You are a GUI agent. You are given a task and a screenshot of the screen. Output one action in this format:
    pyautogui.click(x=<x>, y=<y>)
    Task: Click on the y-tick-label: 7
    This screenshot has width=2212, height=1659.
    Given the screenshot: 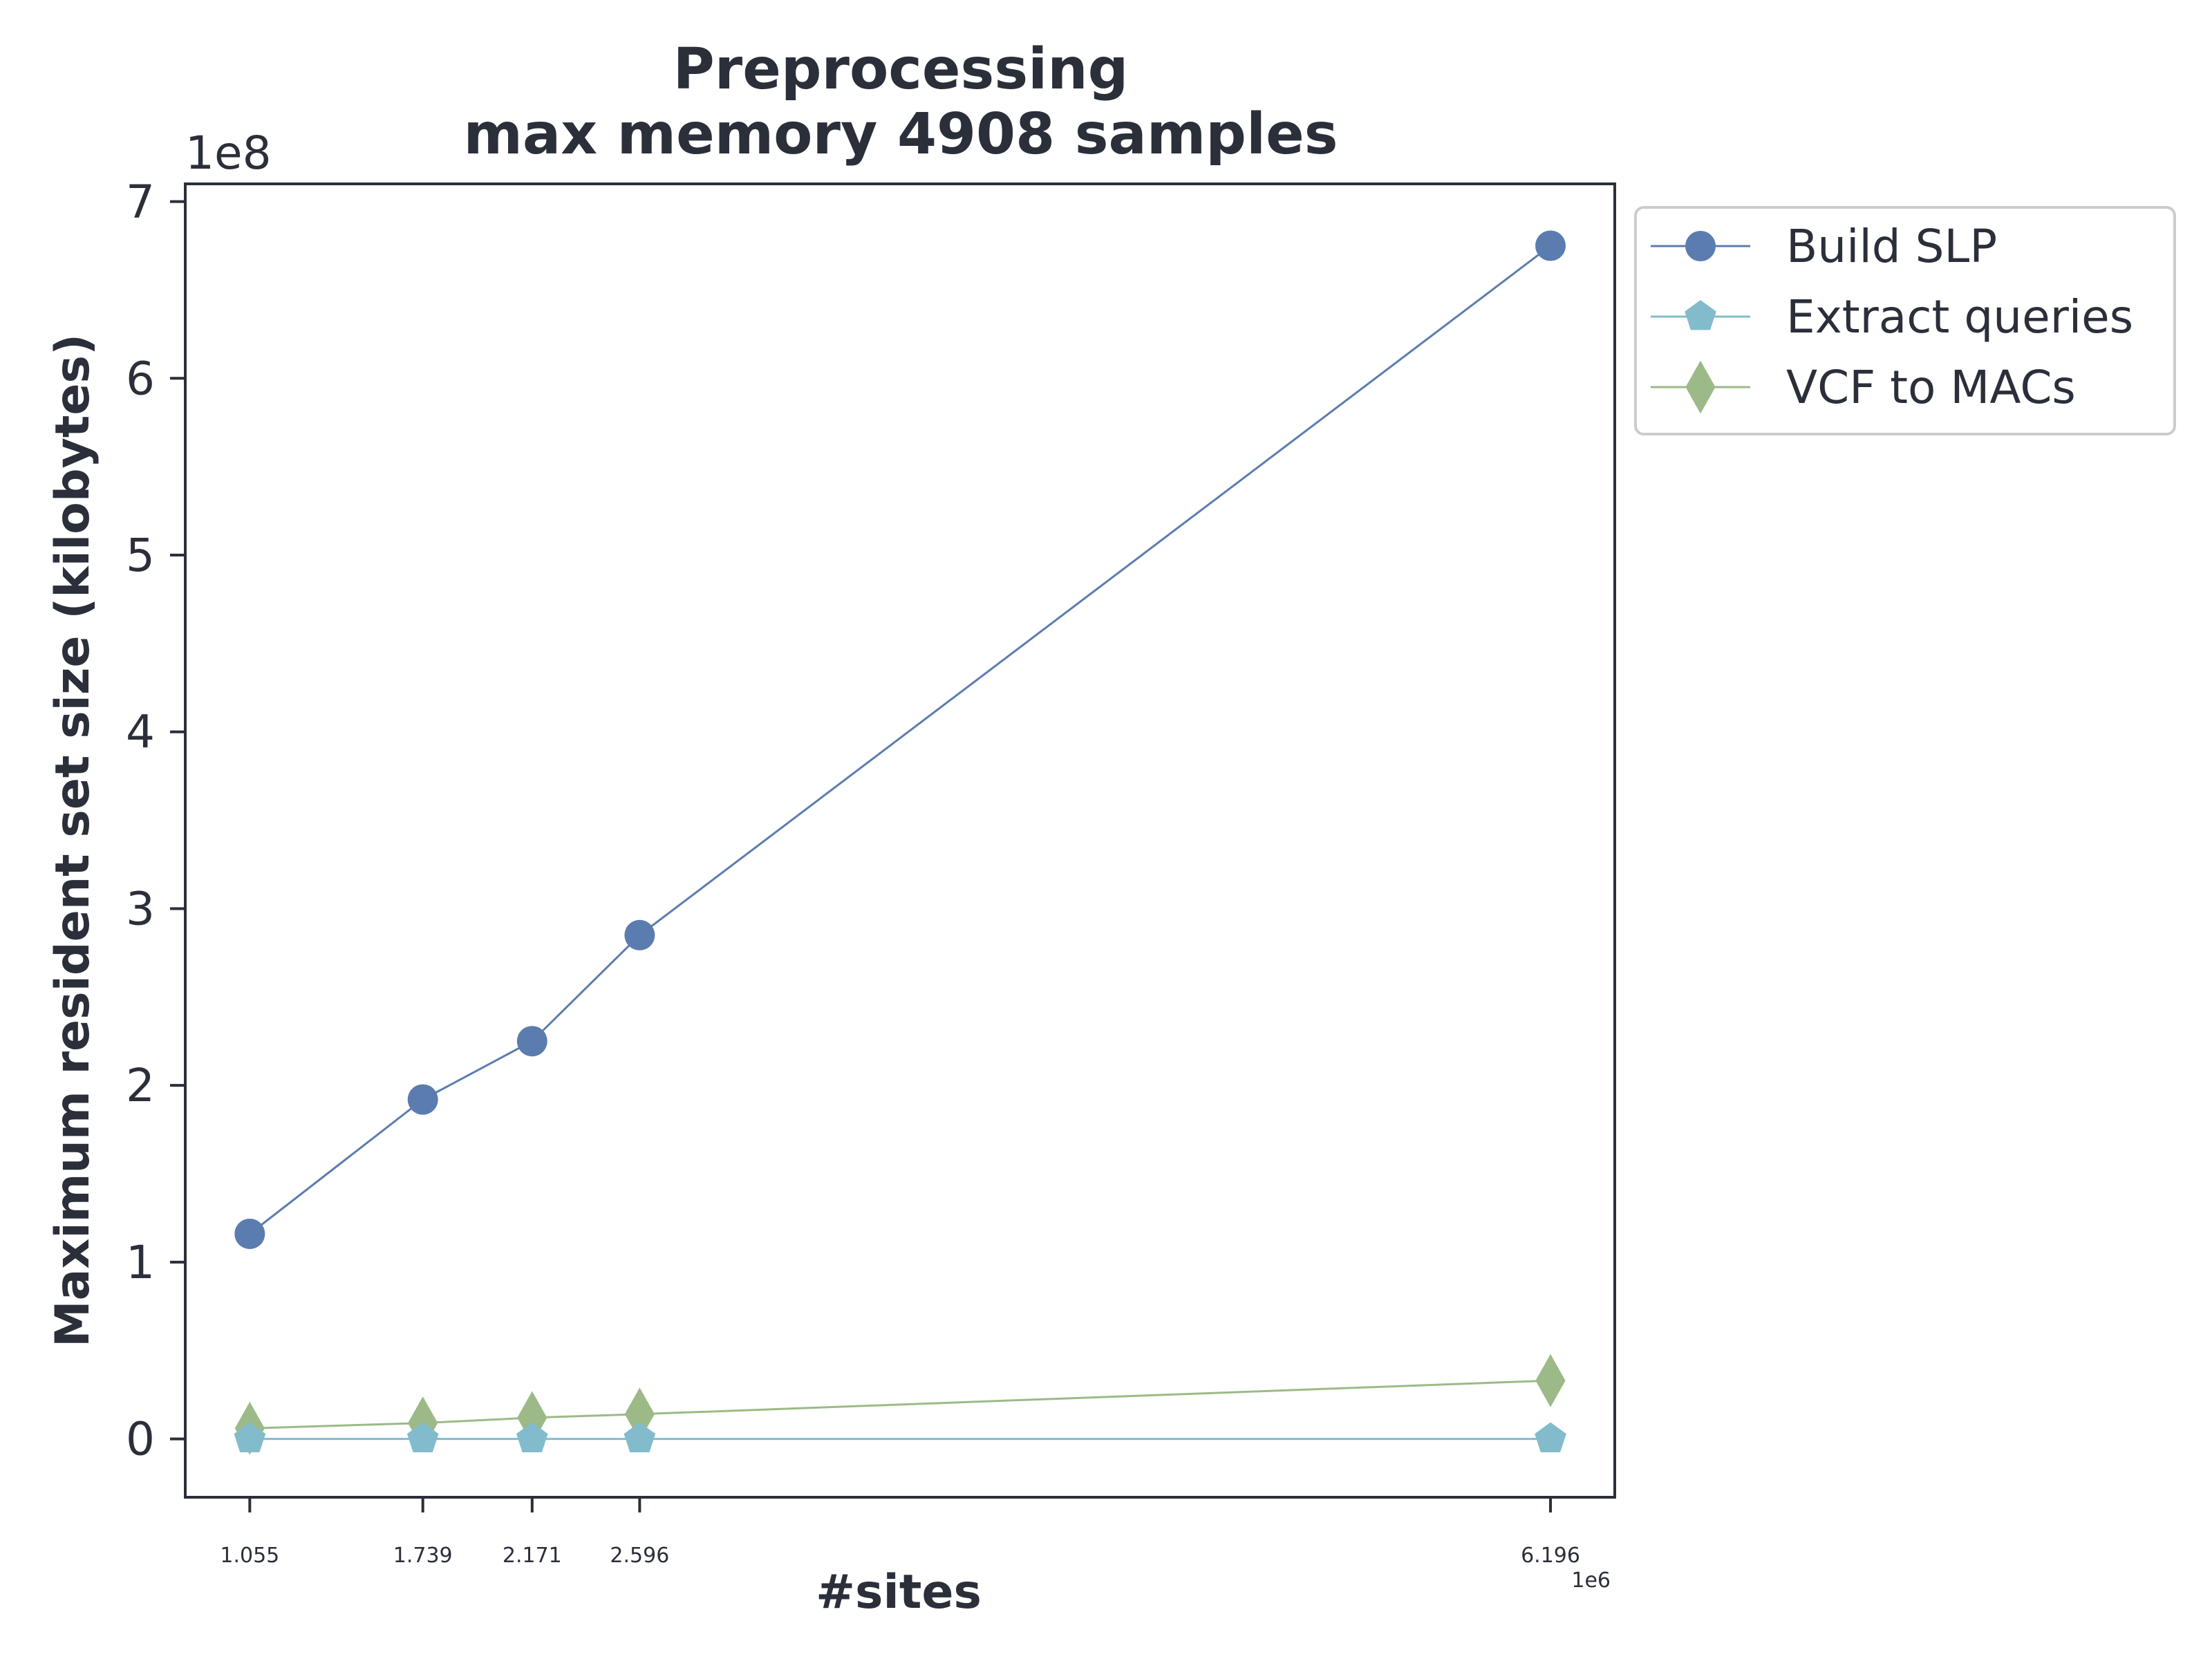 What is the action you would take?
    pyautogui.click(x=140, y=202)
    